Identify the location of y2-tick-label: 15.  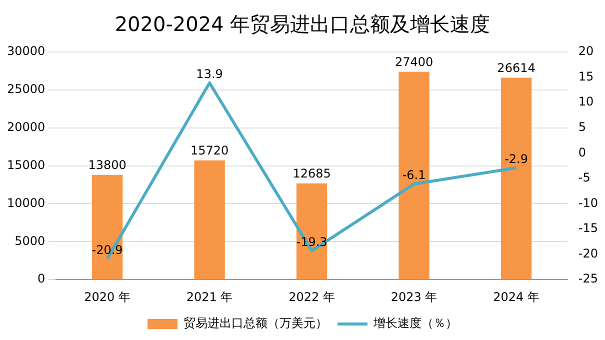
(586, 76).